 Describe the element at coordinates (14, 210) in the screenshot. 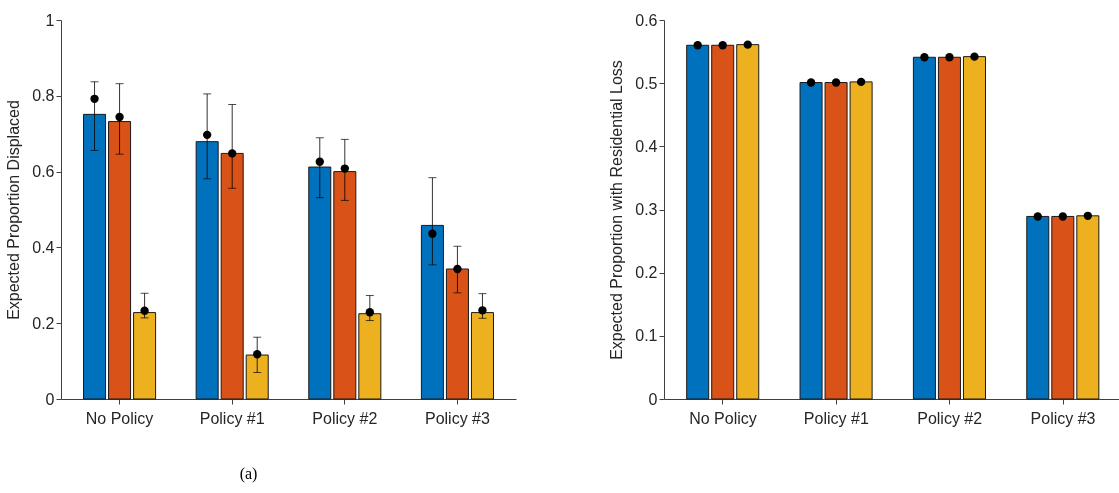

I see `y-axis-title: Expected Proportion Displaced` at that location.